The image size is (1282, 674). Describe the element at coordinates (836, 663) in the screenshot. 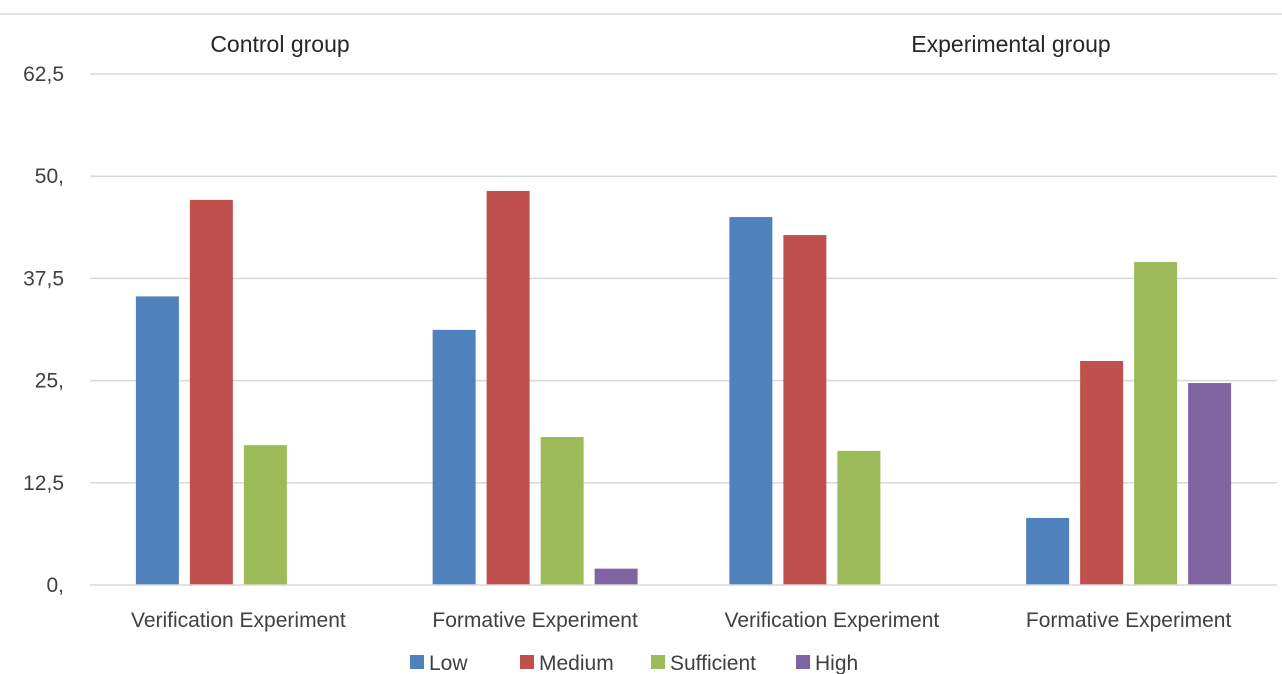

I see `legend-label-high: High` at that location.